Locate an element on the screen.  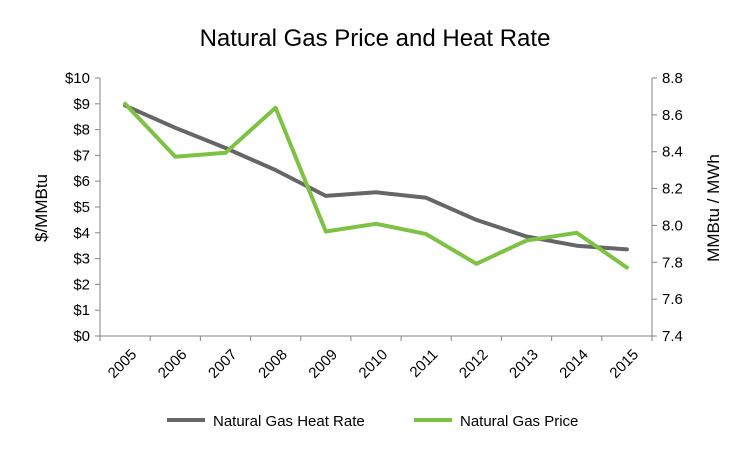
x-tick-label: 2013 is located at coordinates (524, 364).